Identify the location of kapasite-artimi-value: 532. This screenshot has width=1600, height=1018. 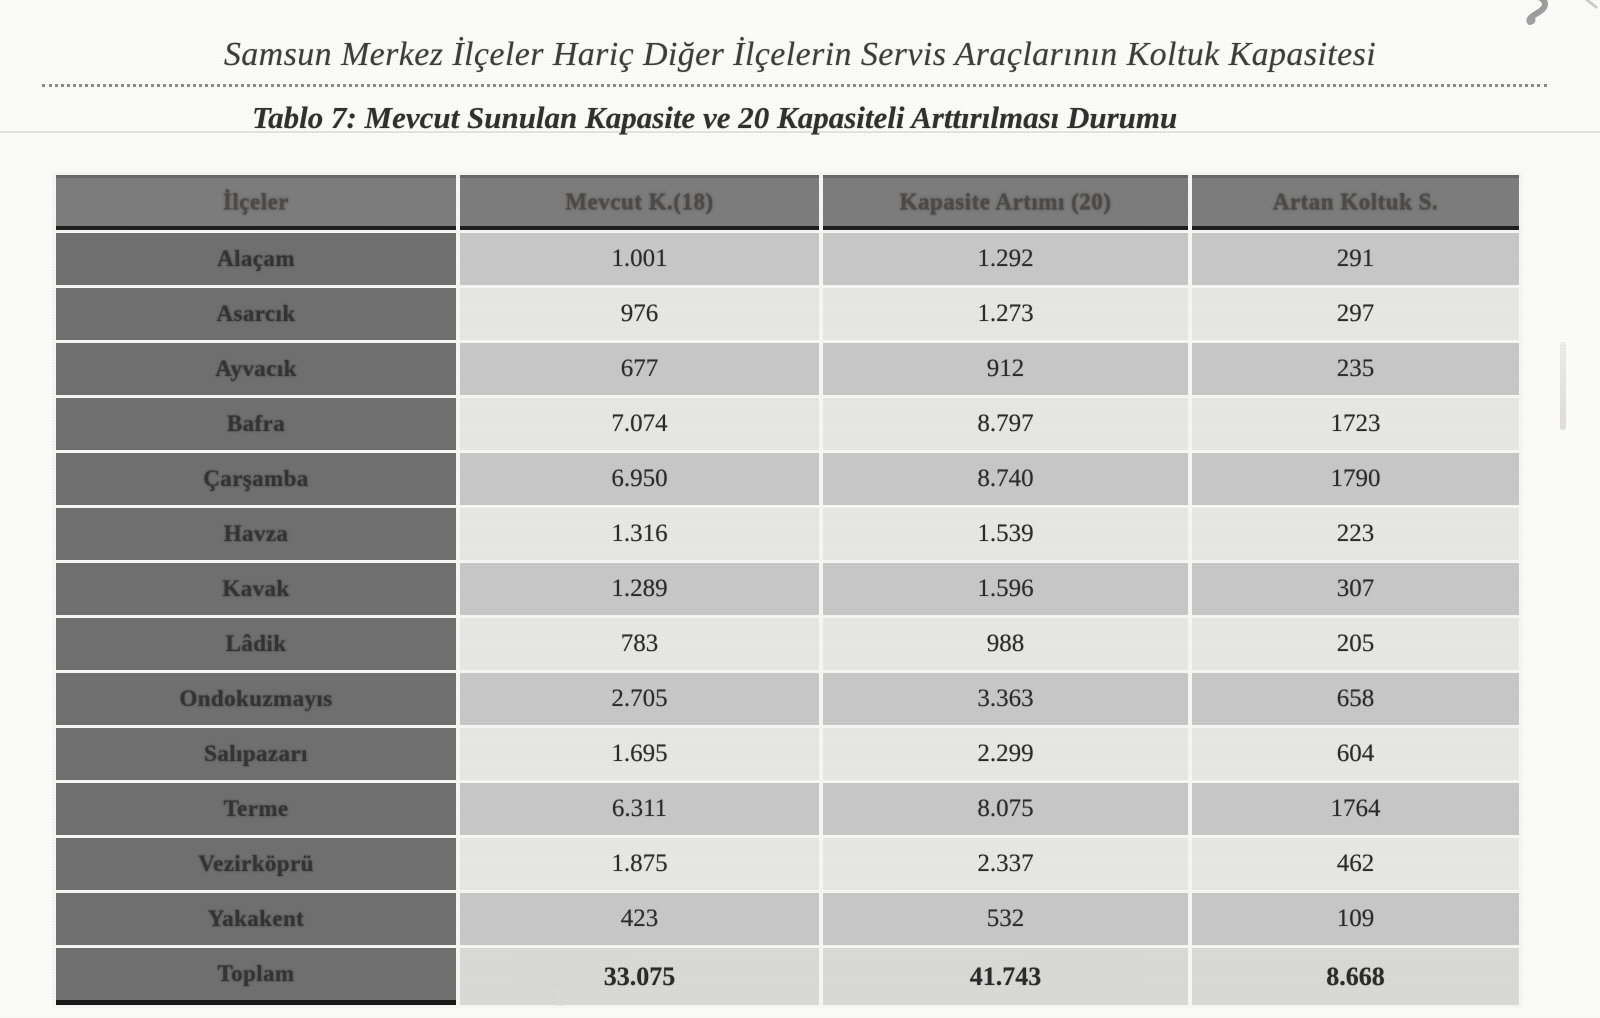
(1005, 919).